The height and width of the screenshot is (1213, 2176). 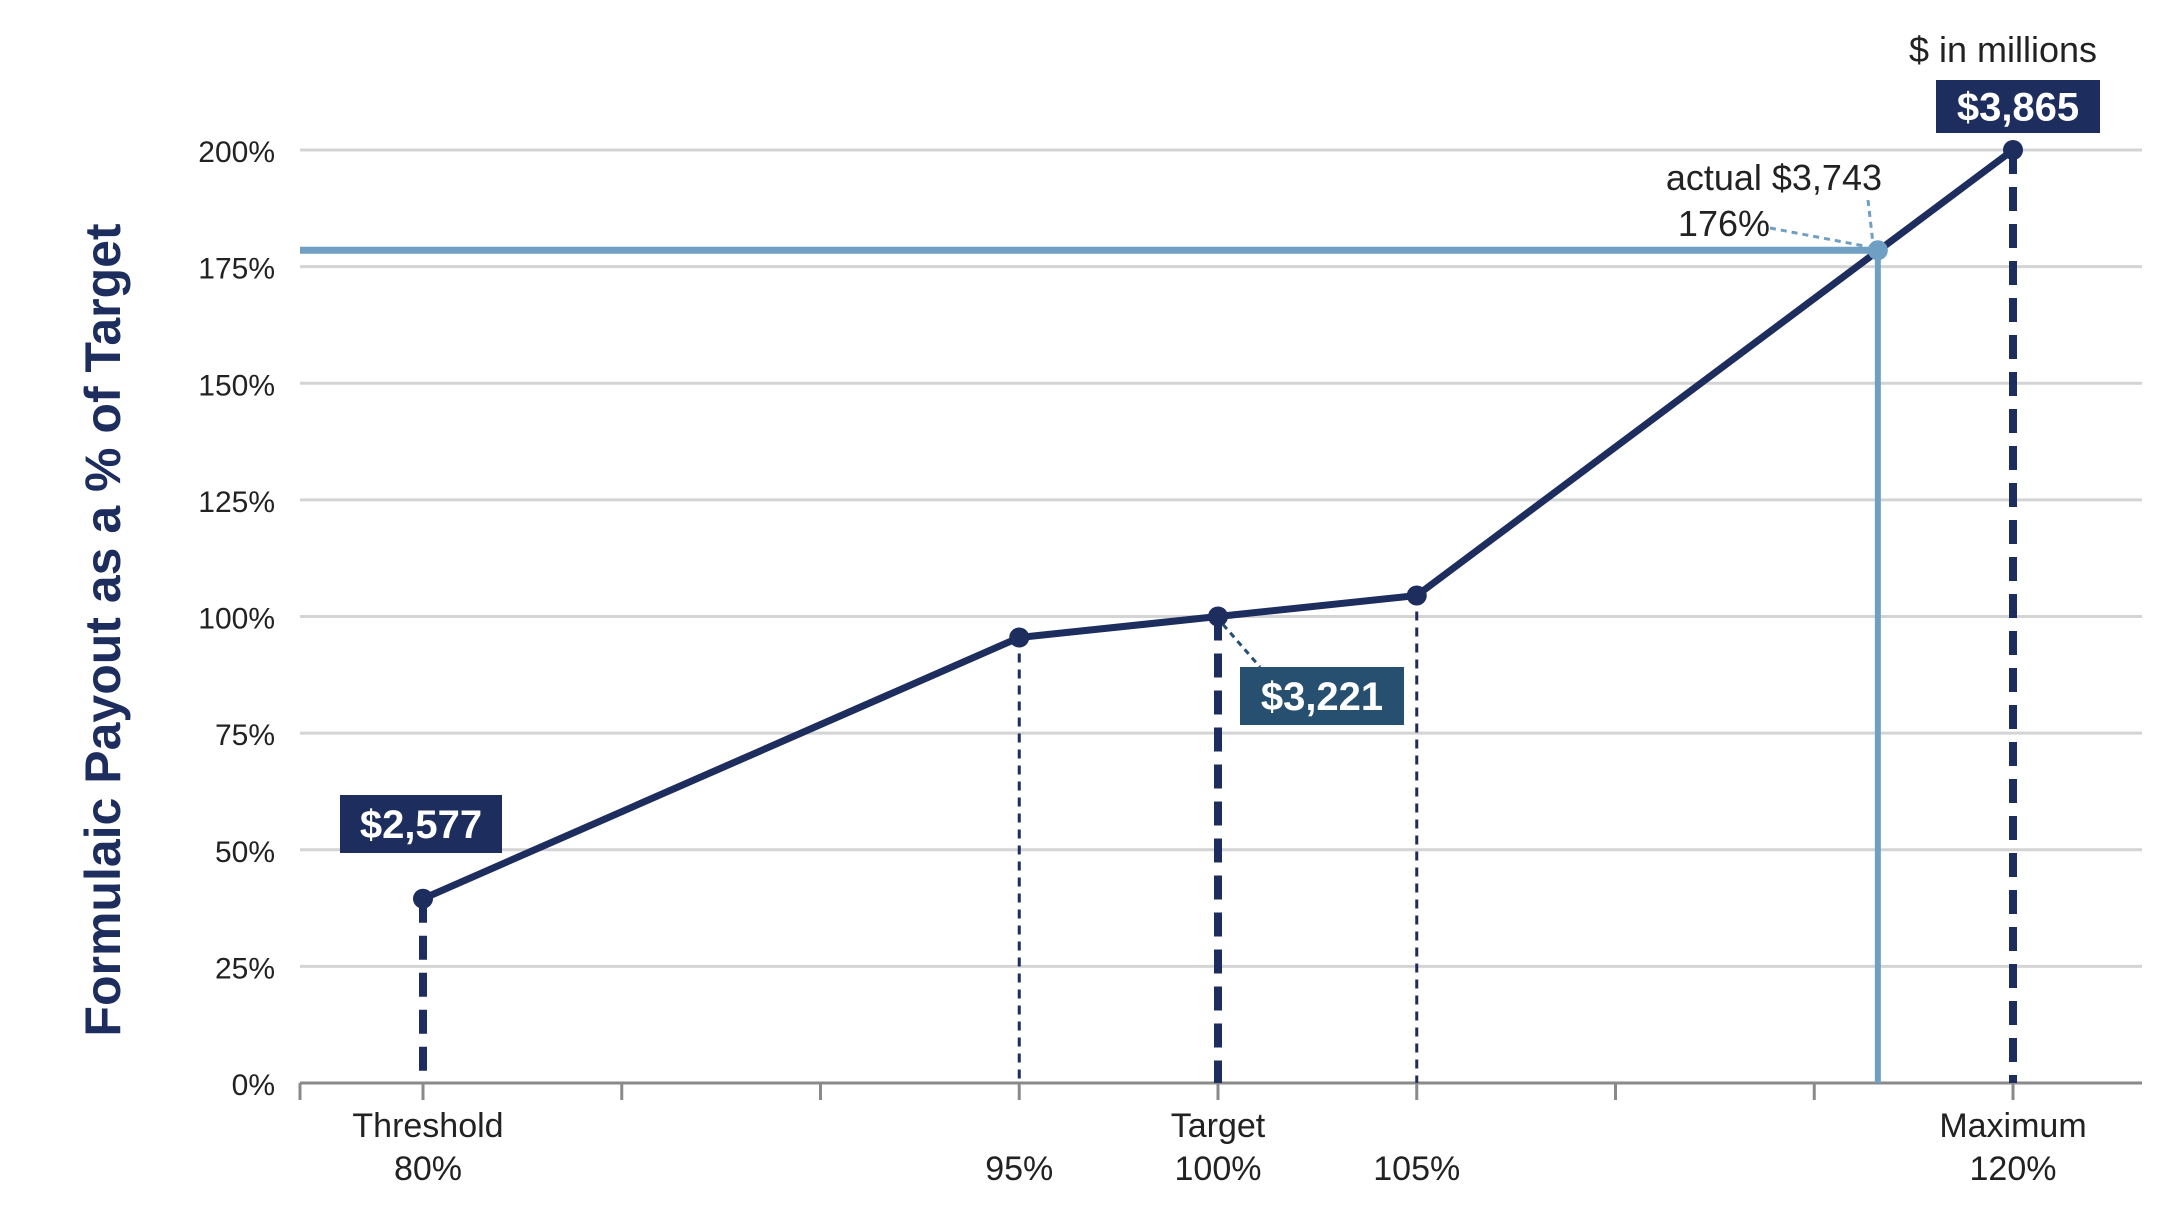 I want to click on x-axis-label: 100%, so click(x=1218, y=1169).